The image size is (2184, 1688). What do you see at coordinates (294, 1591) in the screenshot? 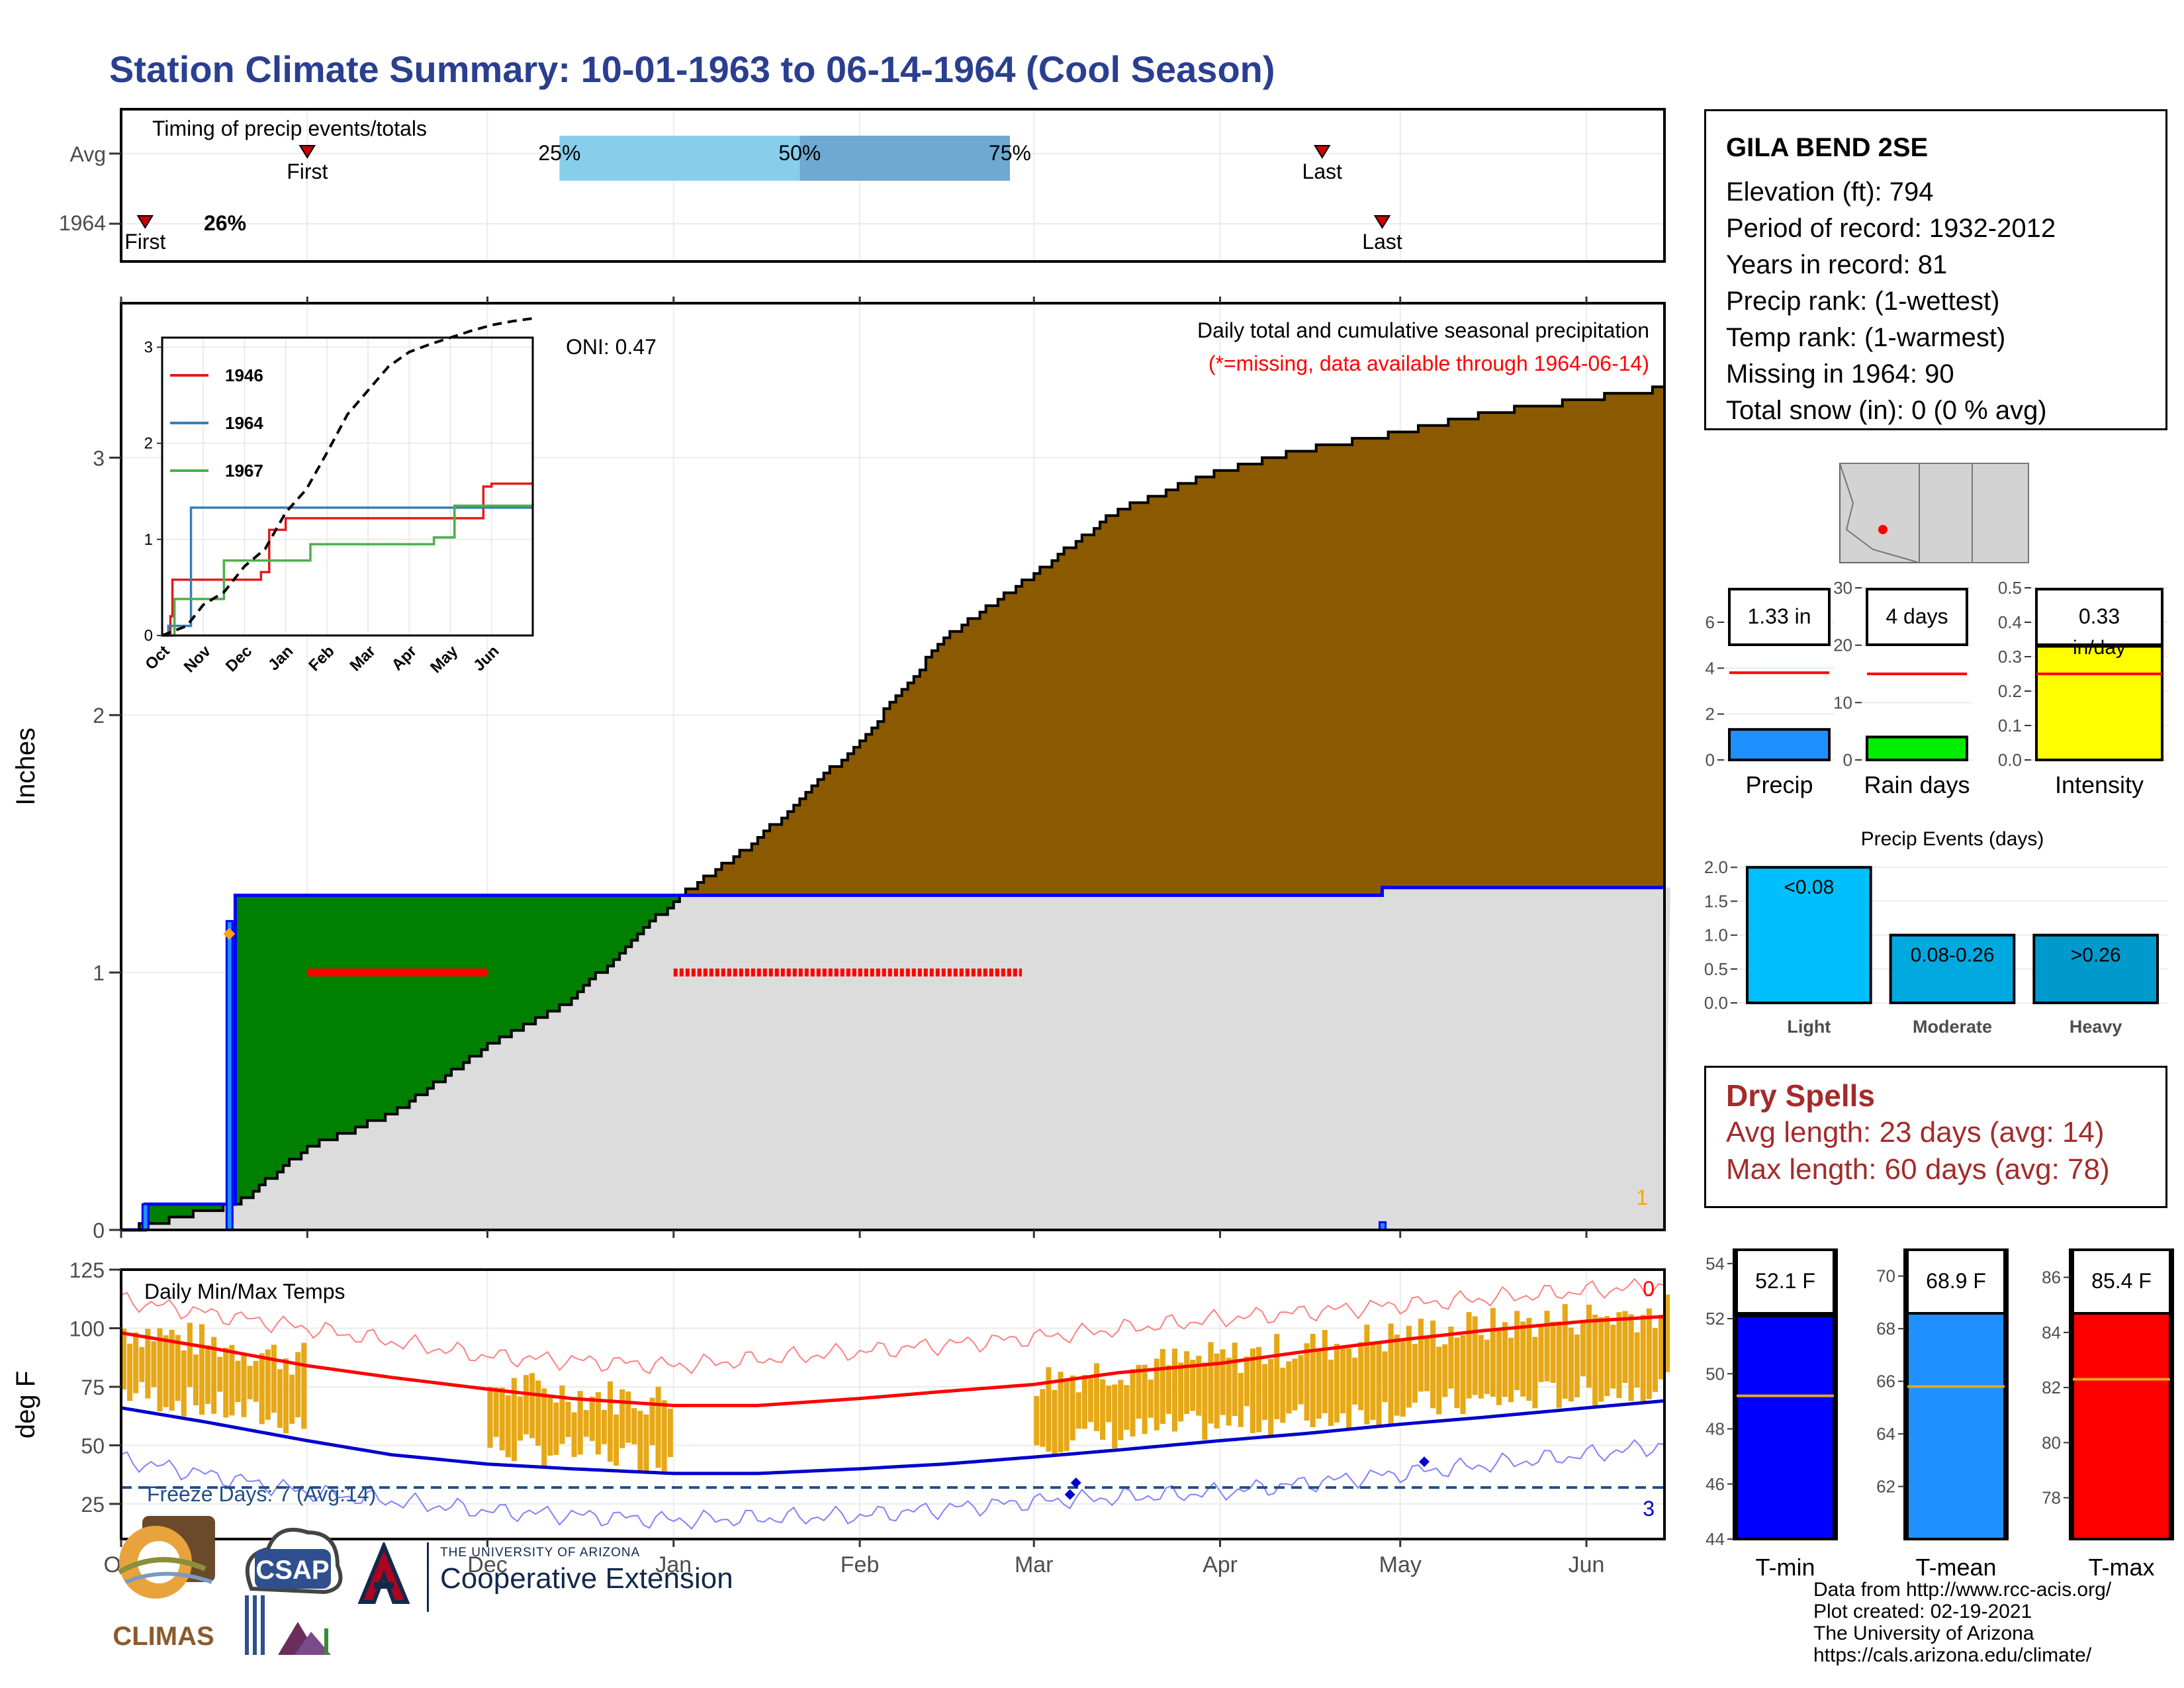
I see `csap-logo: CSAP` at bounding box center [294, 1591].